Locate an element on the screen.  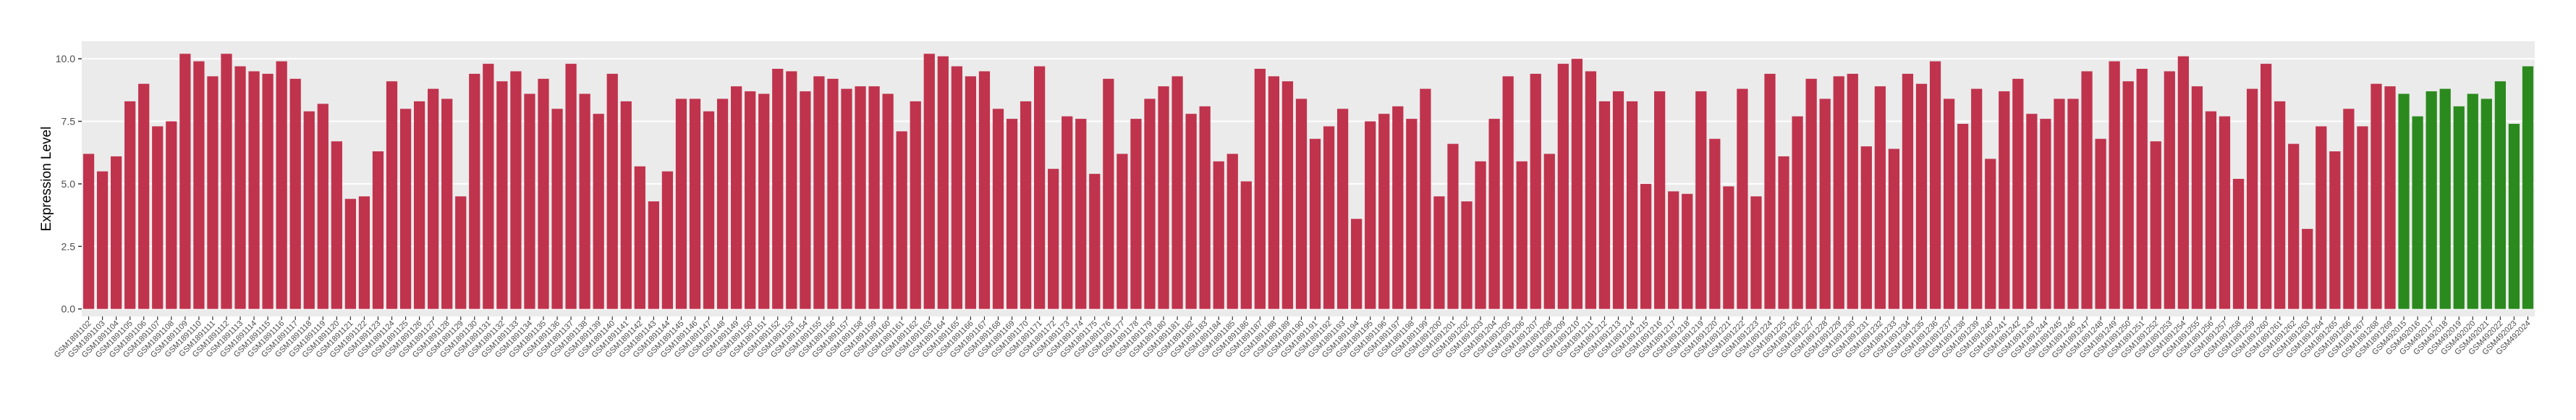
y-tick-label: 10.0 is located at coordinates (65, 58).